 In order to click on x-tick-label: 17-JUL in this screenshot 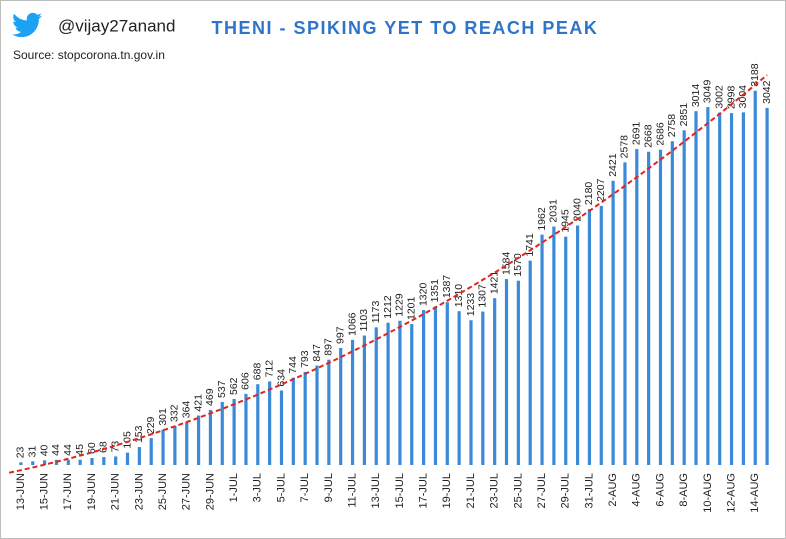, I will do `click(424, 490)`.